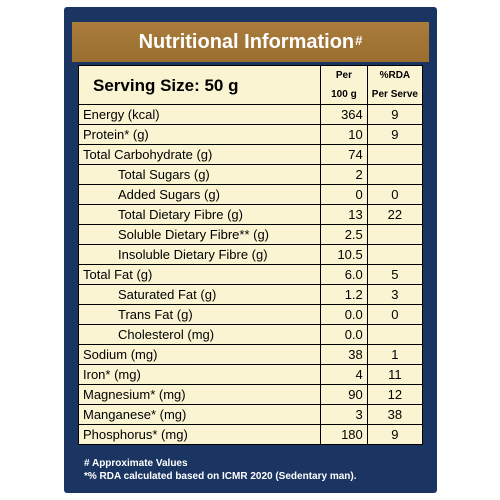 This screenshot has height=500, width=500. What do you see at coordinates (199, 85) in the screenshot?
I see `serving-size: Serving Size: 50 g` at bounding box center [199, 85].